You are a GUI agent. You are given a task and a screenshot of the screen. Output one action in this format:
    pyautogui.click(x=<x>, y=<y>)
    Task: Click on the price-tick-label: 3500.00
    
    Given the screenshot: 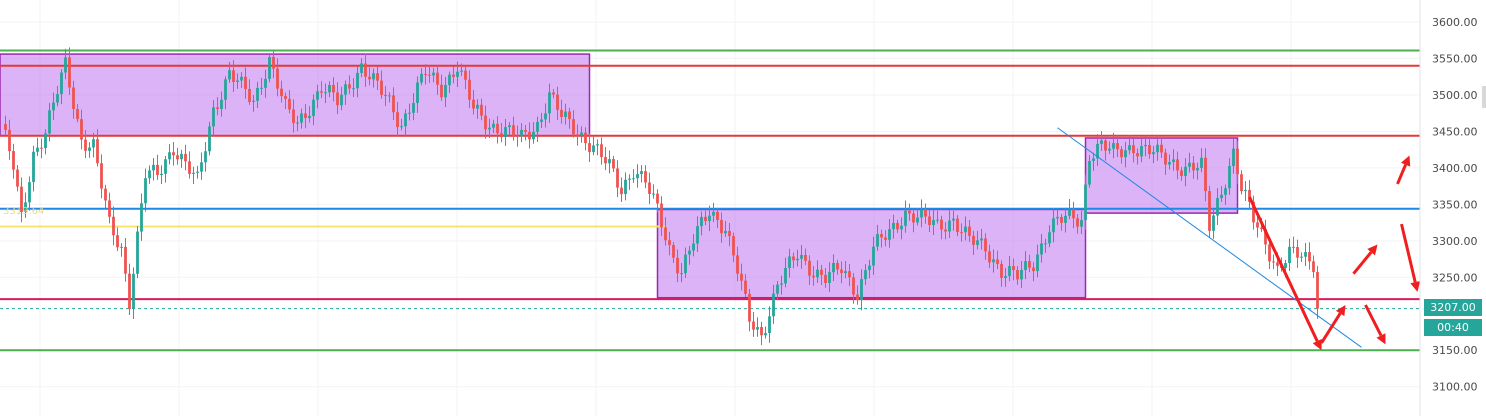 What is the action you would take?
    pyautogui.click(x=1455, y=95)
    